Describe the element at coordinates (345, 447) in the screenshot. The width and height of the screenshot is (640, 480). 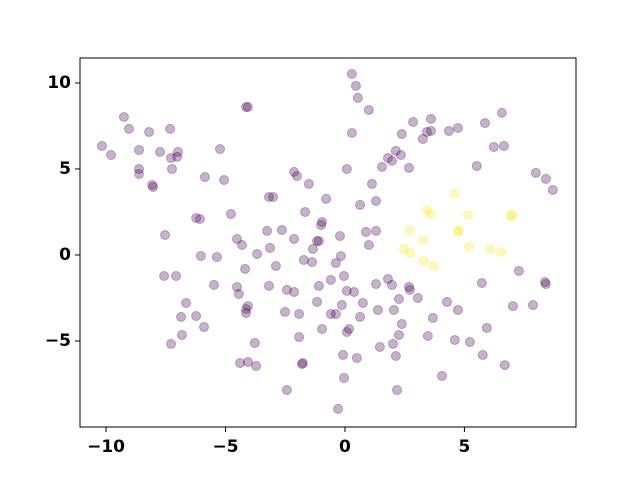
I see `x-tick-label: 0` at that location.